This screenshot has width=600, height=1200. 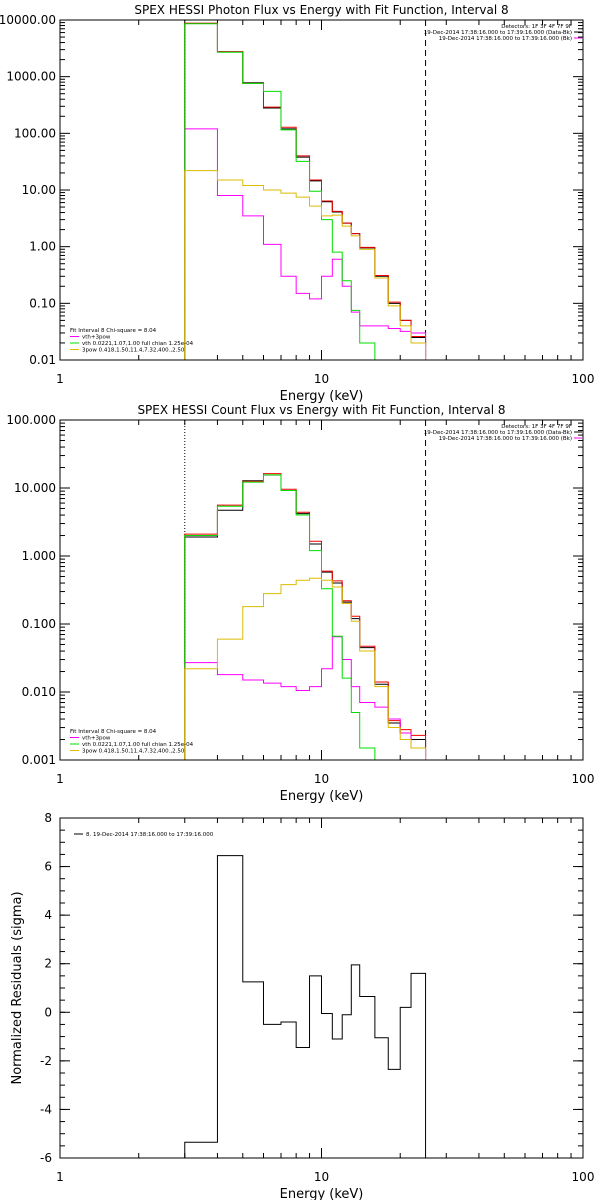 What do you see at coordinates (46, 1109) in the screenshot?
I see `y-tick-label: -4` at bounding box center [46, 1109].